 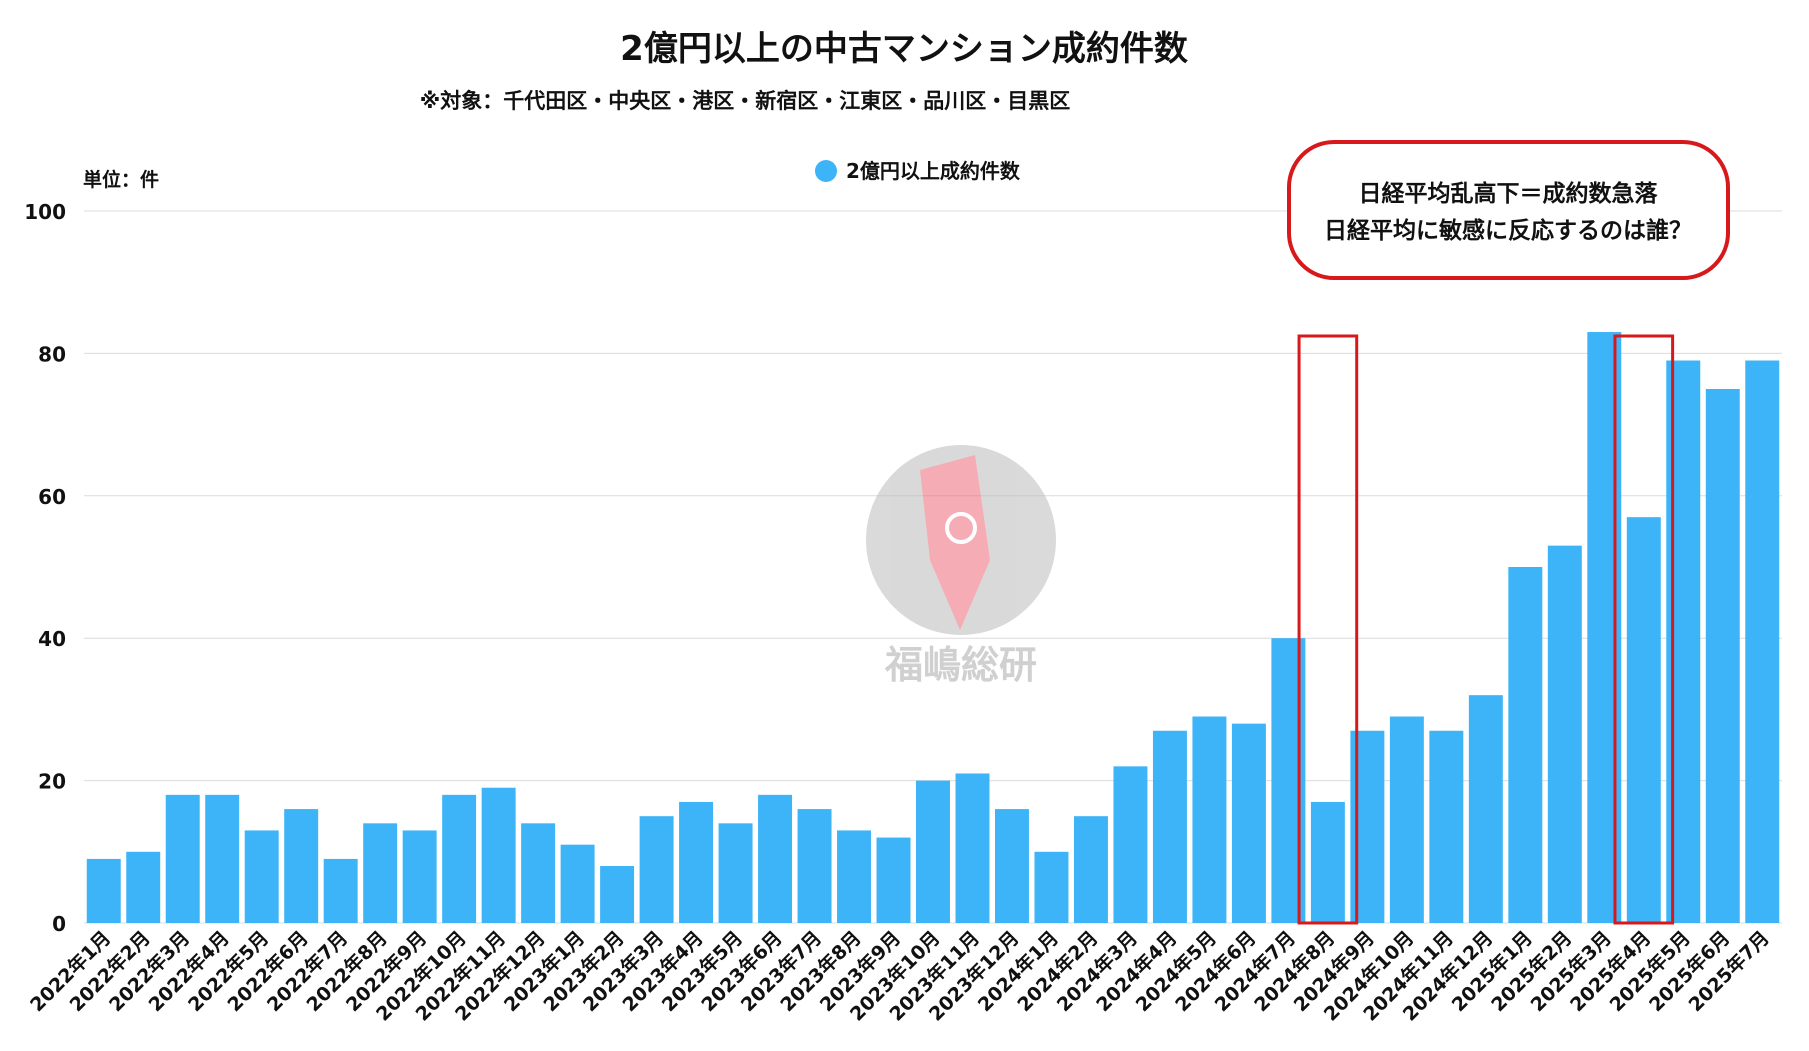 What do you see at coordinates (904, 49) in the screenshot?
I see `chart-title: 2億円以上の中古マンション成約件数` at bounding box center [904, 49].